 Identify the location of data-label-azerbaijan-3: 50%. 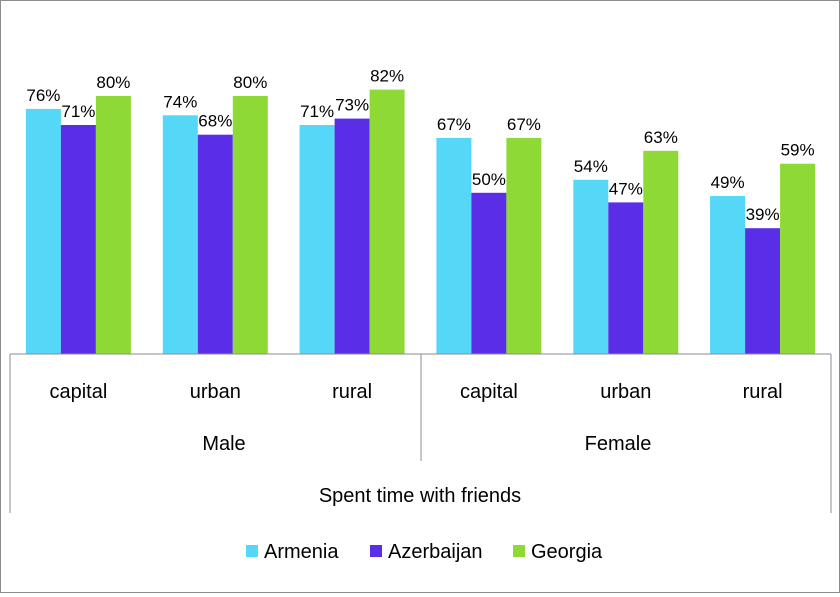
(489, 179).